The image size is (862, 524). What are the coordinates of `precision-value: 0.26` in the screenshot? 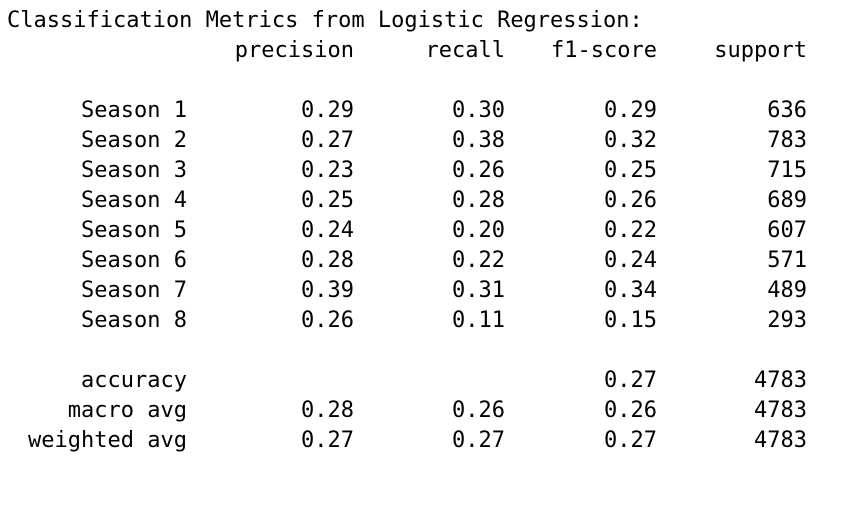 It's located at (327, 320).